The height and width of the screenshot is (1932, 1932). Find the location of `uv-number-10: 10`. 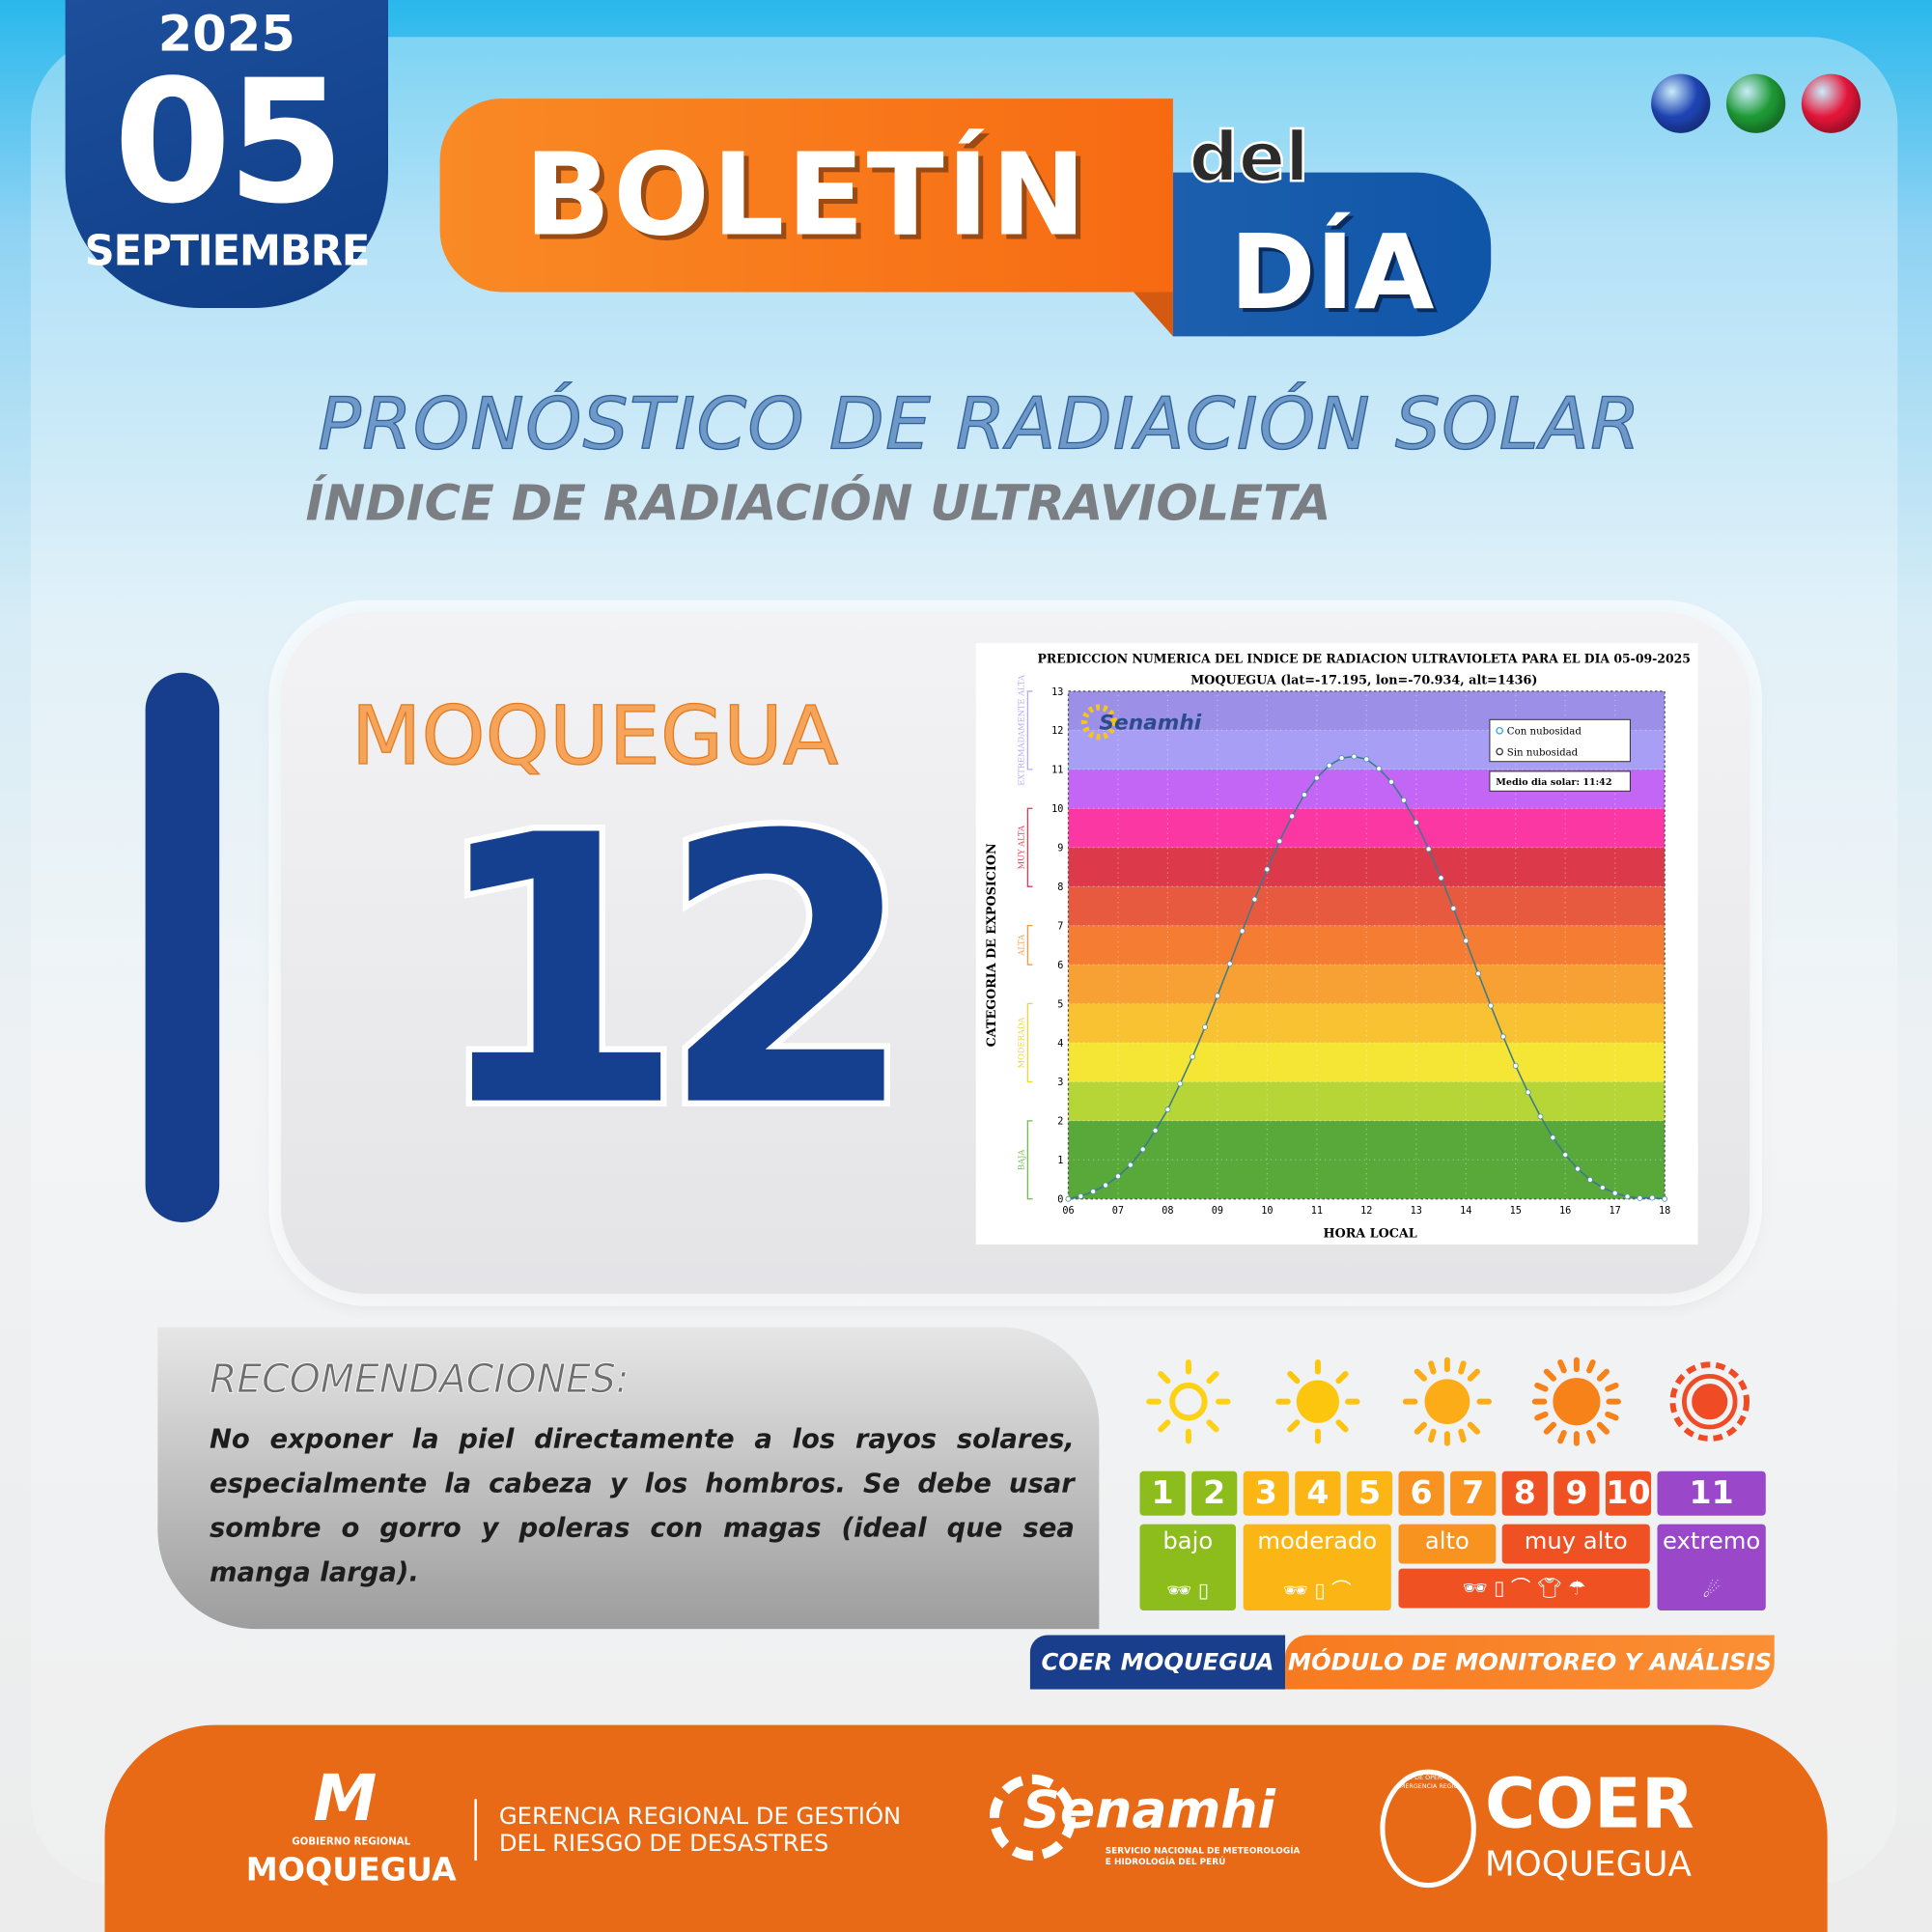

uv-number-10: 10 is located at coordinates (1629, 1493).